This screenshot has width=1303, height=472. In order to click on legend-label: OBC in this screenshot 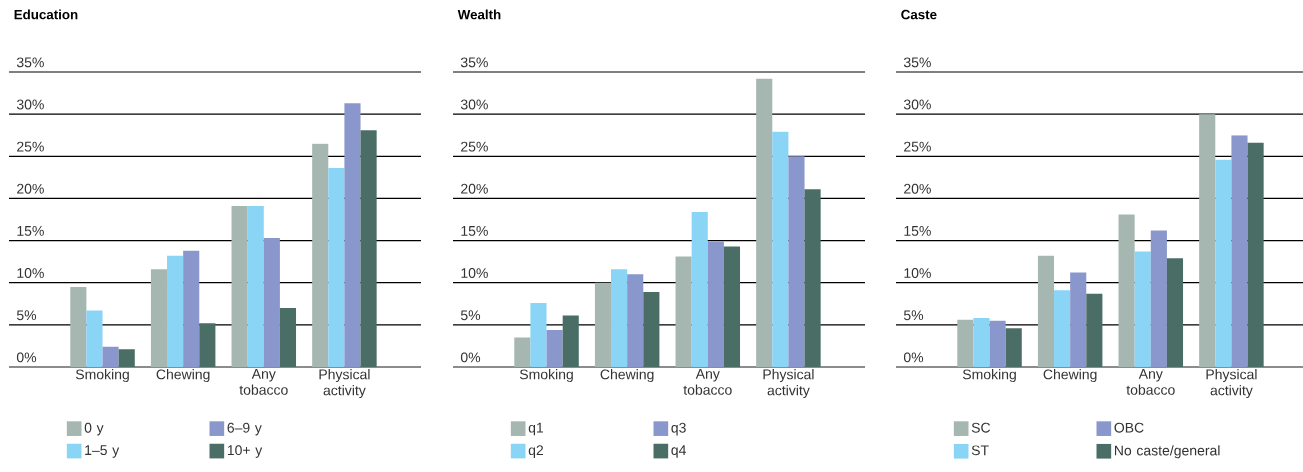, I will do `click(1129, 427)`.